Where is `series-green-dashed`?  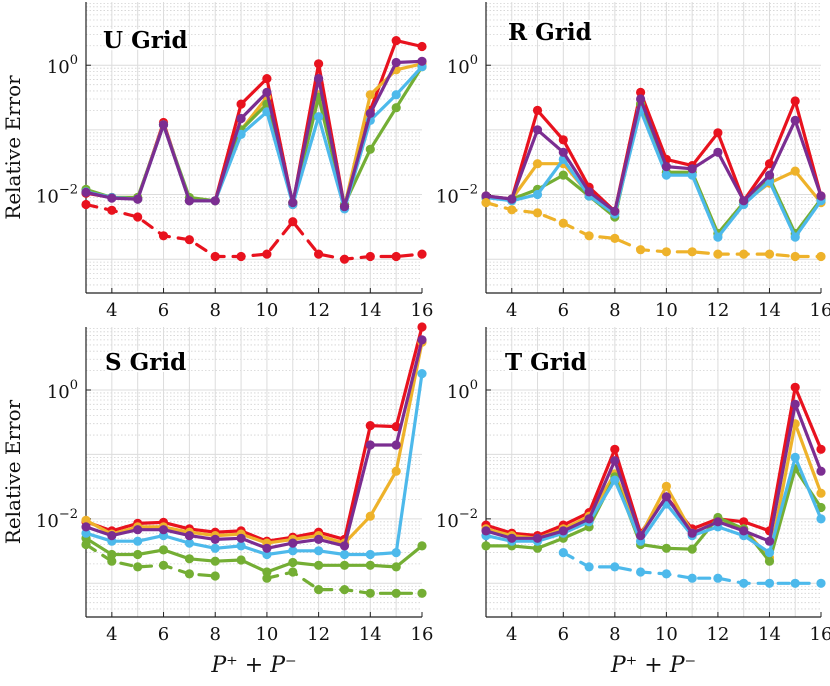 series-green-dashed is located at coordinates (254, 568).